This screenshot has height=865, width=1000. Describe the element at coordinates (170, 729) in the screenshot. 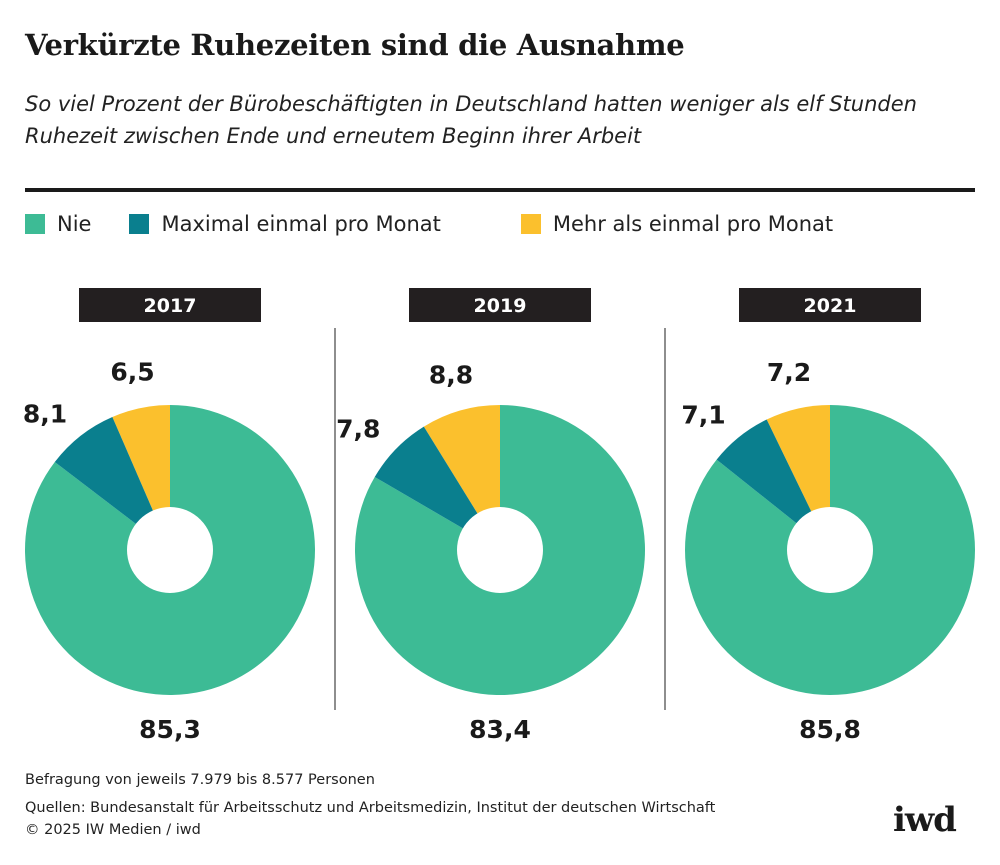

I see `slice-value-label: 85,3` at that location.